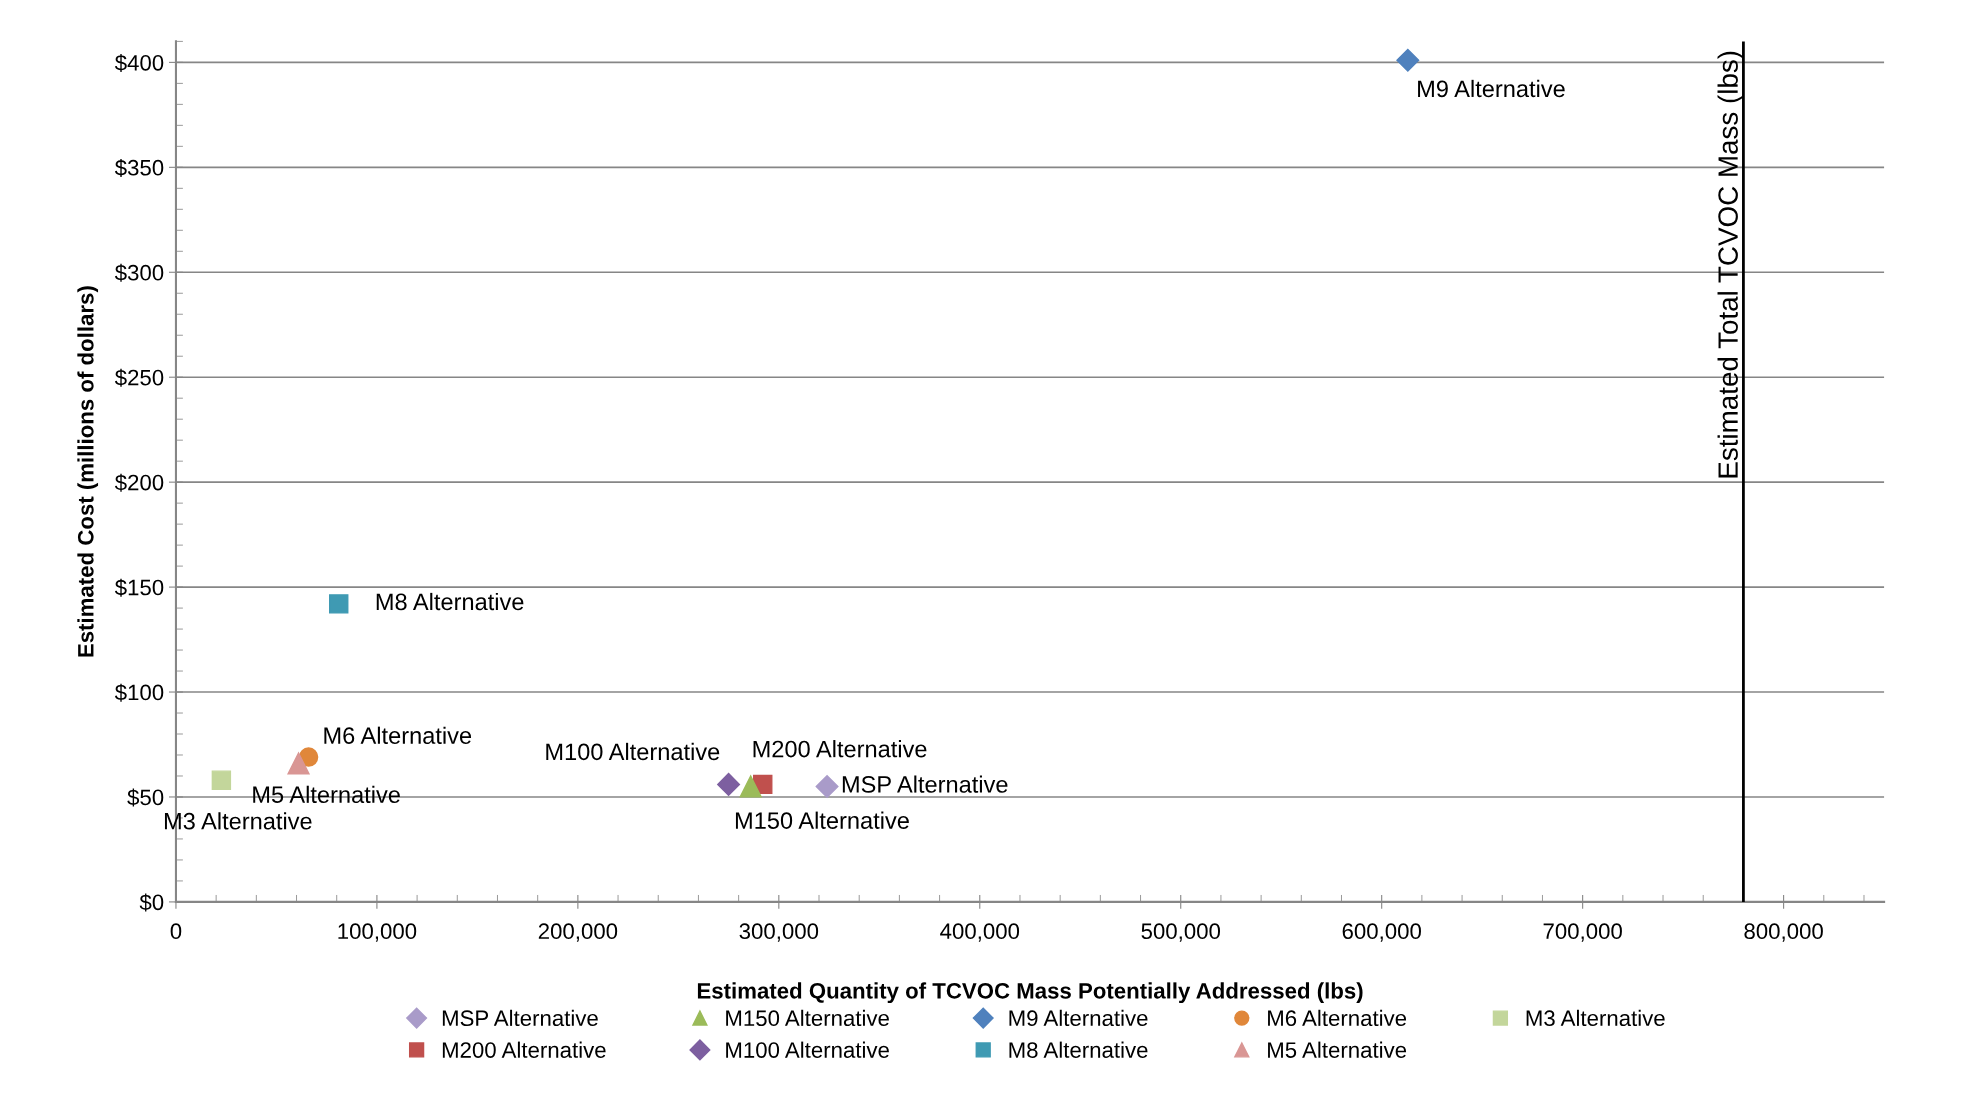 This screenshot has width=1977, height=1119. What do you see at coordinates (145, 797) in the screenshot?
I see `y-tick-label: $50` at bounding box center [145, 797].